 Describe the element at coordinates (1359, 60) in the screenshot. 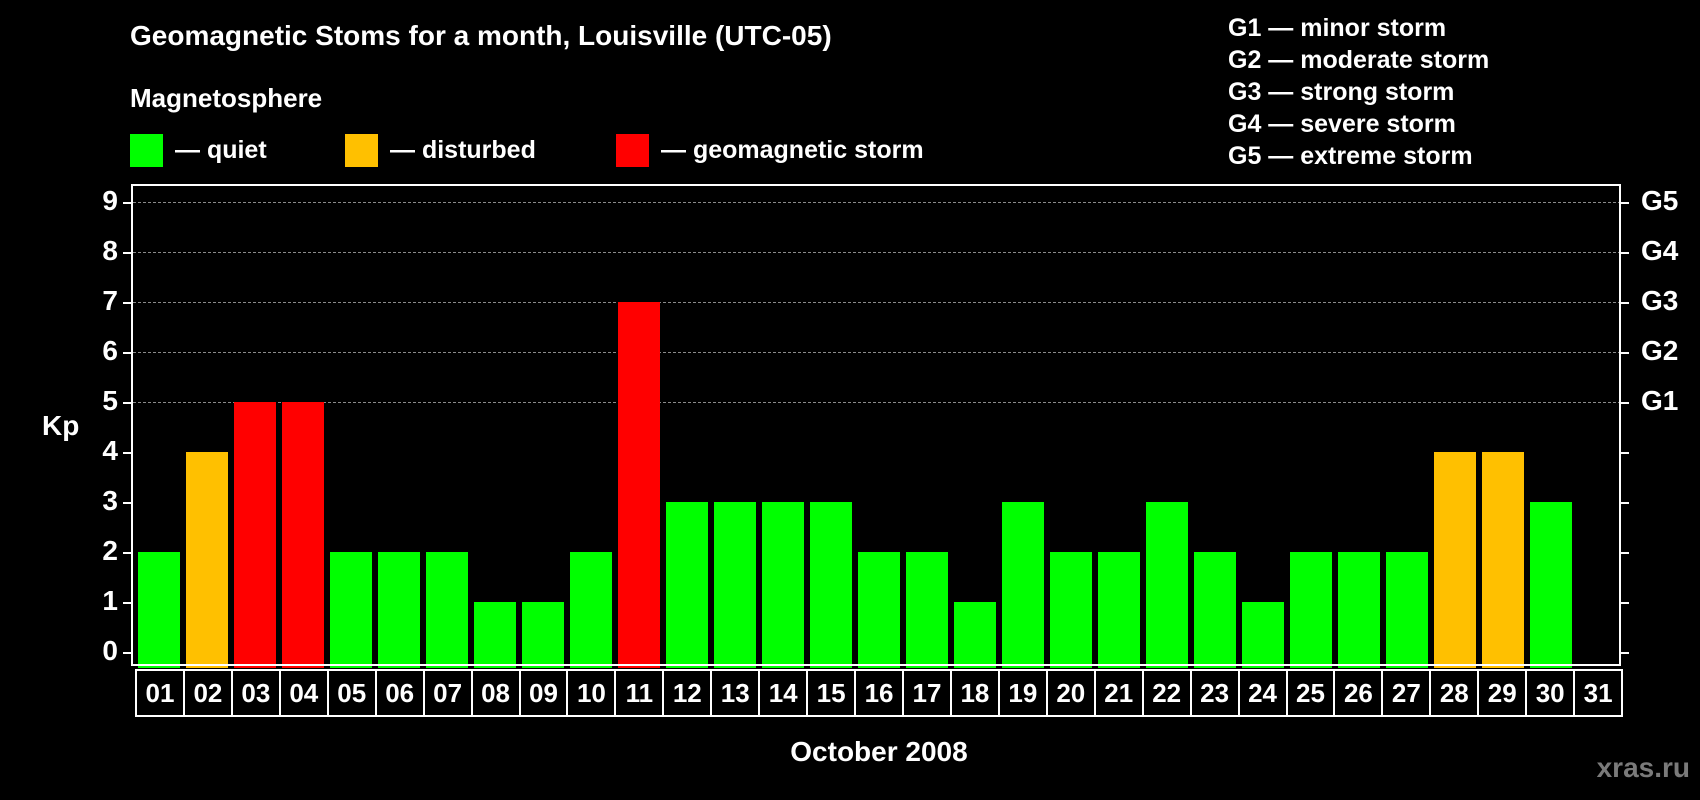

I see `g-legend-item: G2 — moderate storm` at that location.